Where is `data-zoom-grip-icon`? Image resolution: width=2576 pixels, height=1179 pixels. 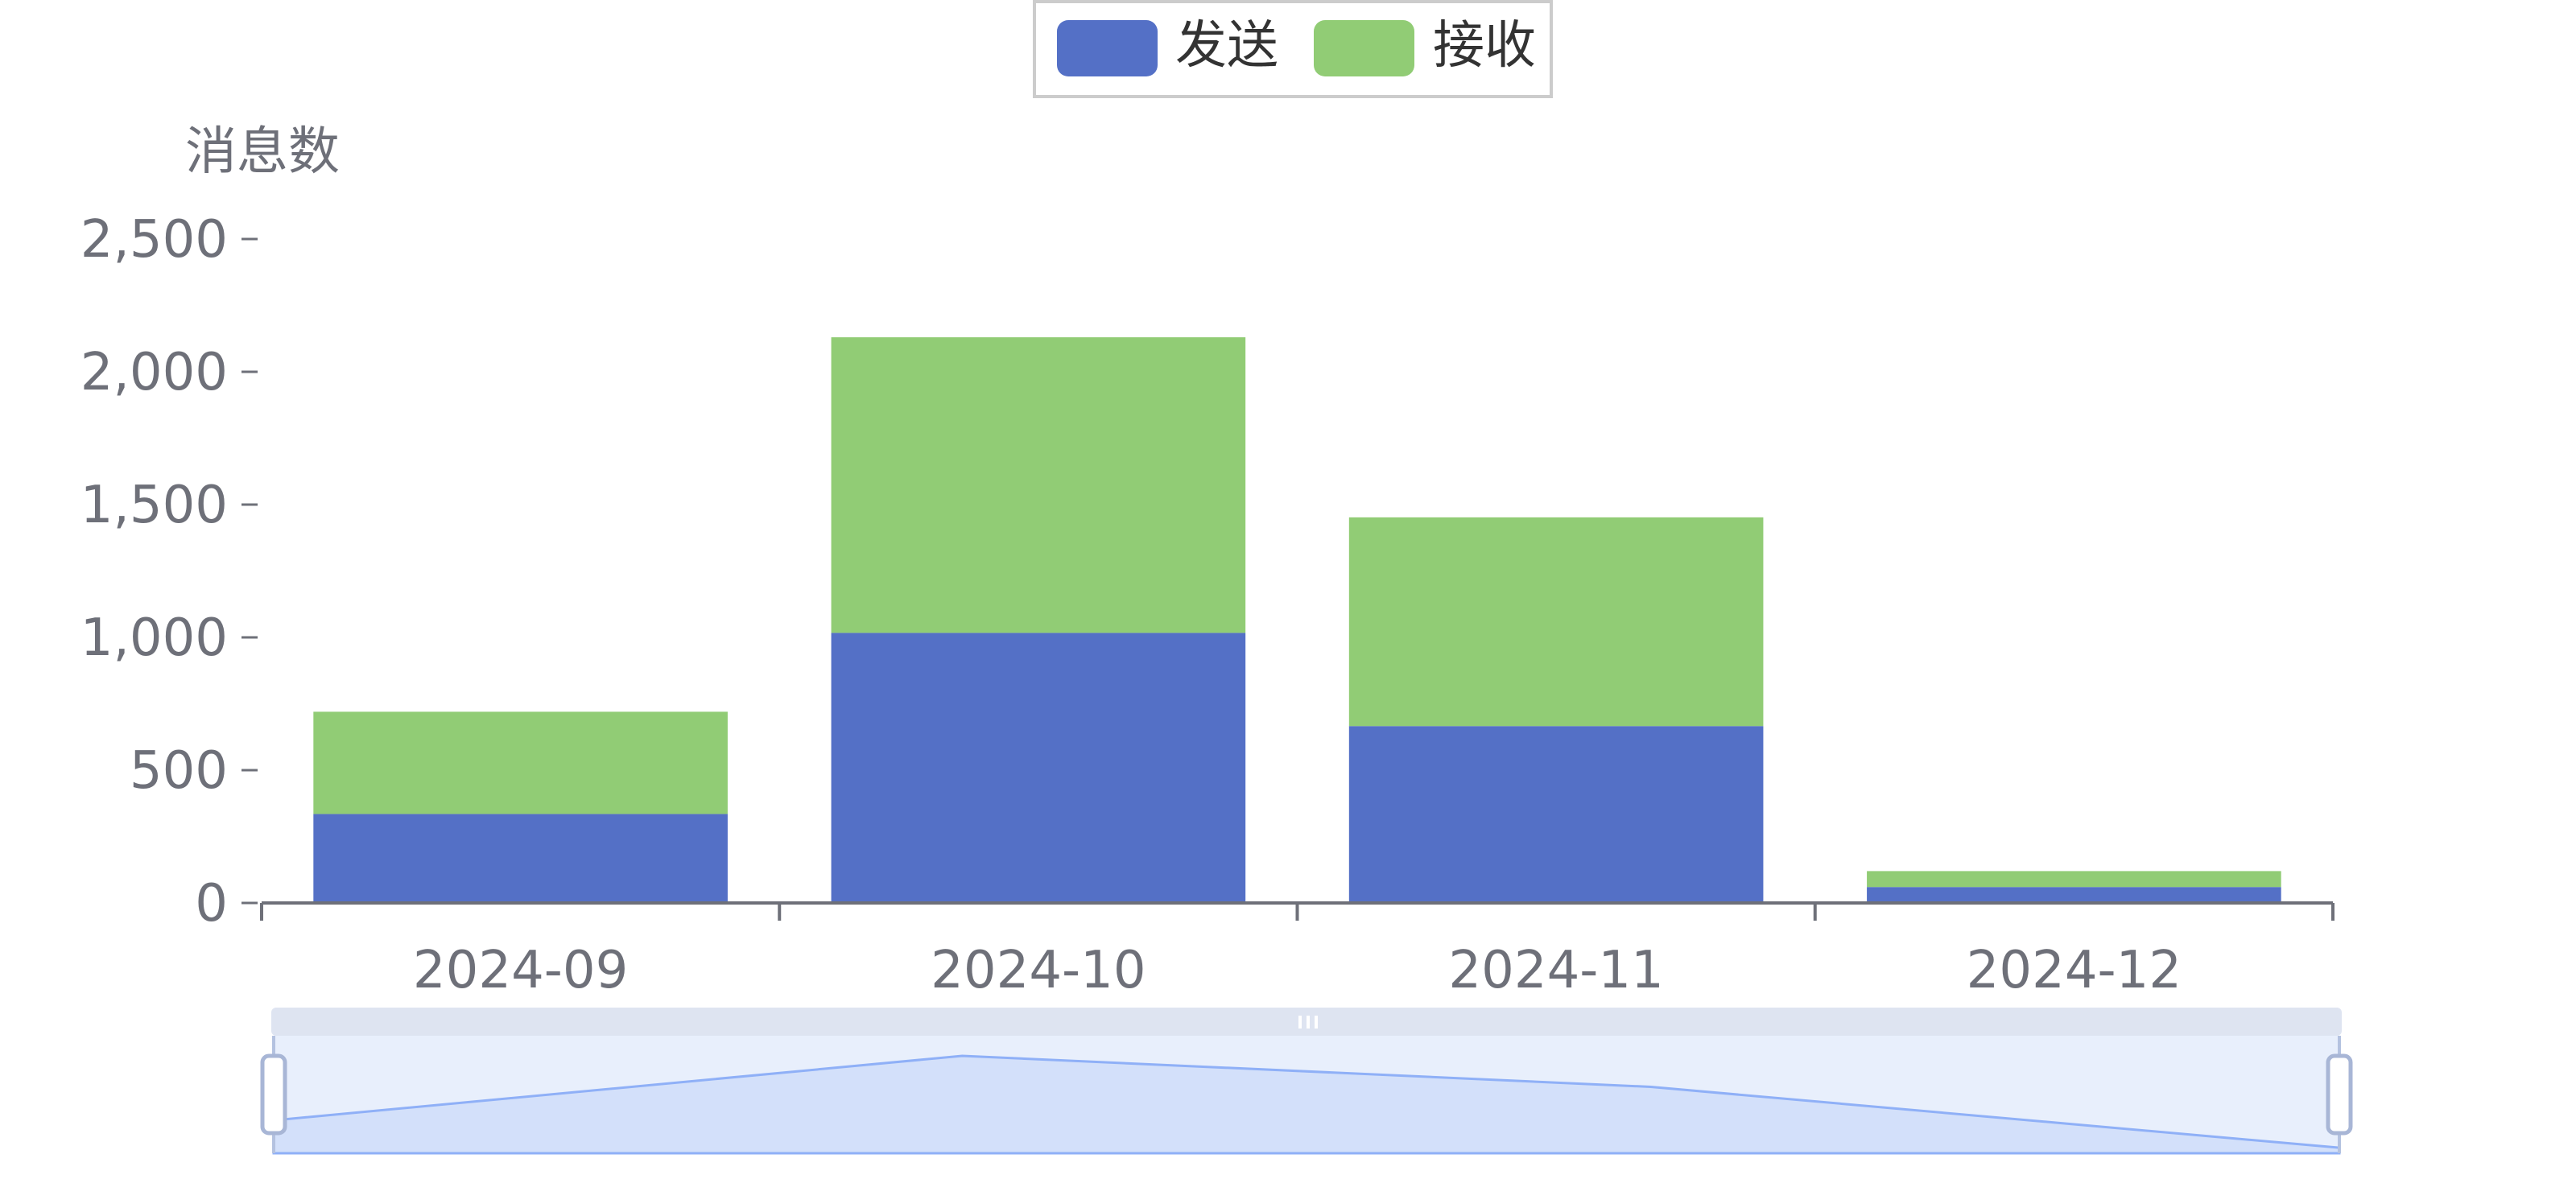
data-zoom-grip-icon is located at coordinates (1308, 1022).